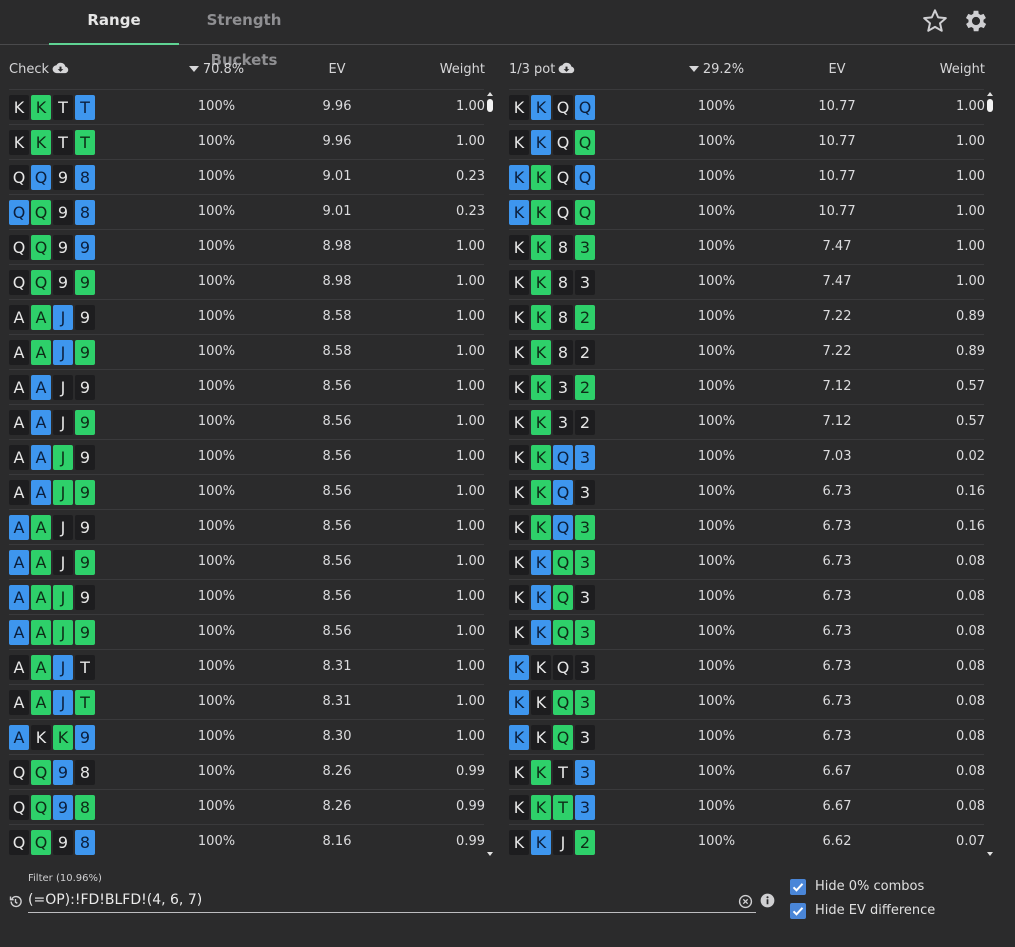 The height and width of the screenshot is (947, 1015). Describe the element at coordinates (542, 69) in the screenshot. I see `action-name: 1/3 pot` at that location.